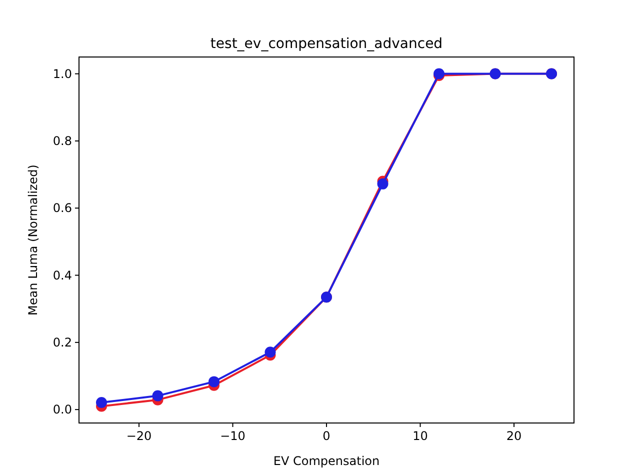 The width and height of the screenshot is (634, 473). Describe the element at coordinates (326, 436) in the screenshot. I see `x-tick-label: 0` at that location.